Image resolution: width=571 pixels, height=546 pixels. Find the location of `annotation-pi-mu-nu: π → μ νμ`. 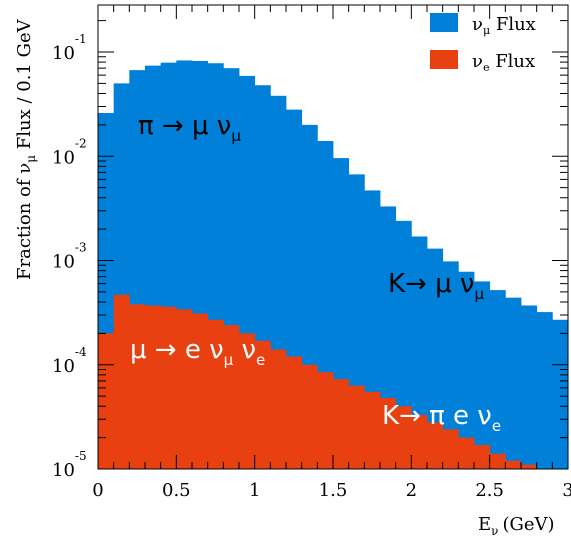

annotation-pi-mu-nu: π → μ νμ is located at coordinates (189, 128).